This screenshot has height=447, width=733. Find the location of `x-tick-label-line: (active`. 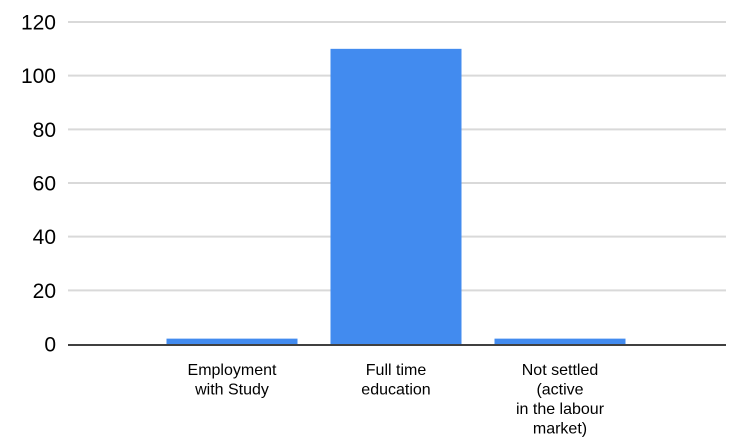

x-tick-label-line: (active is located at coordinates (559, 390).